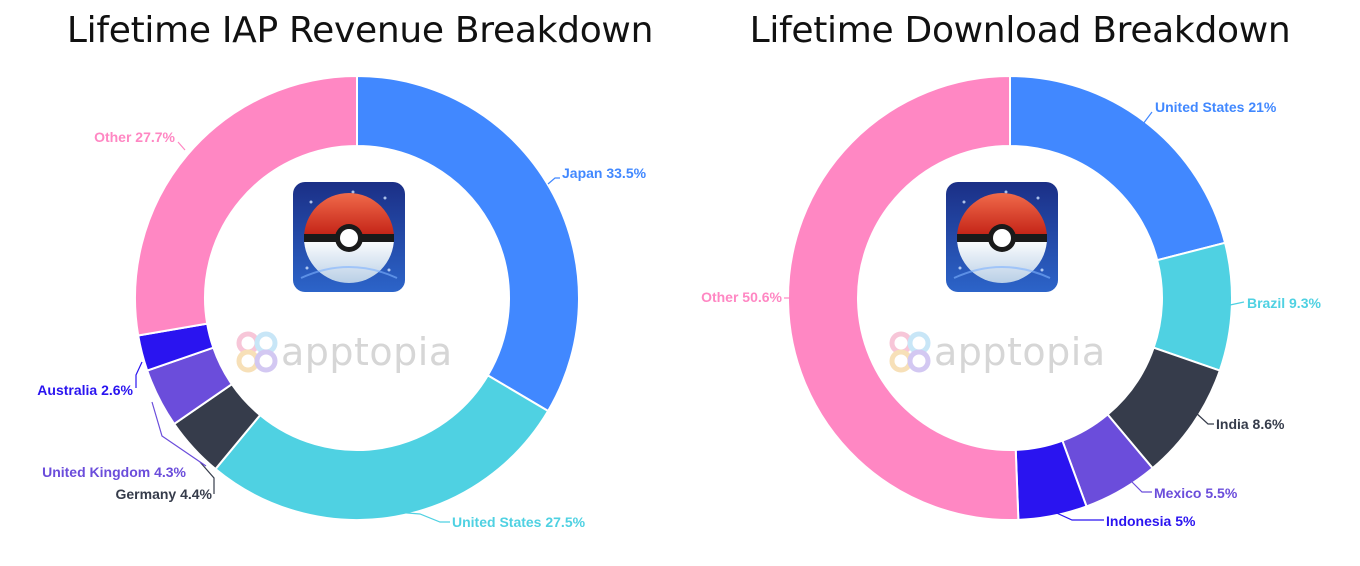 This screenshot has width=1360, height=566. Describe the element at coordinates (139, 374) in the screenshot. I see `connector-australia` at that location.